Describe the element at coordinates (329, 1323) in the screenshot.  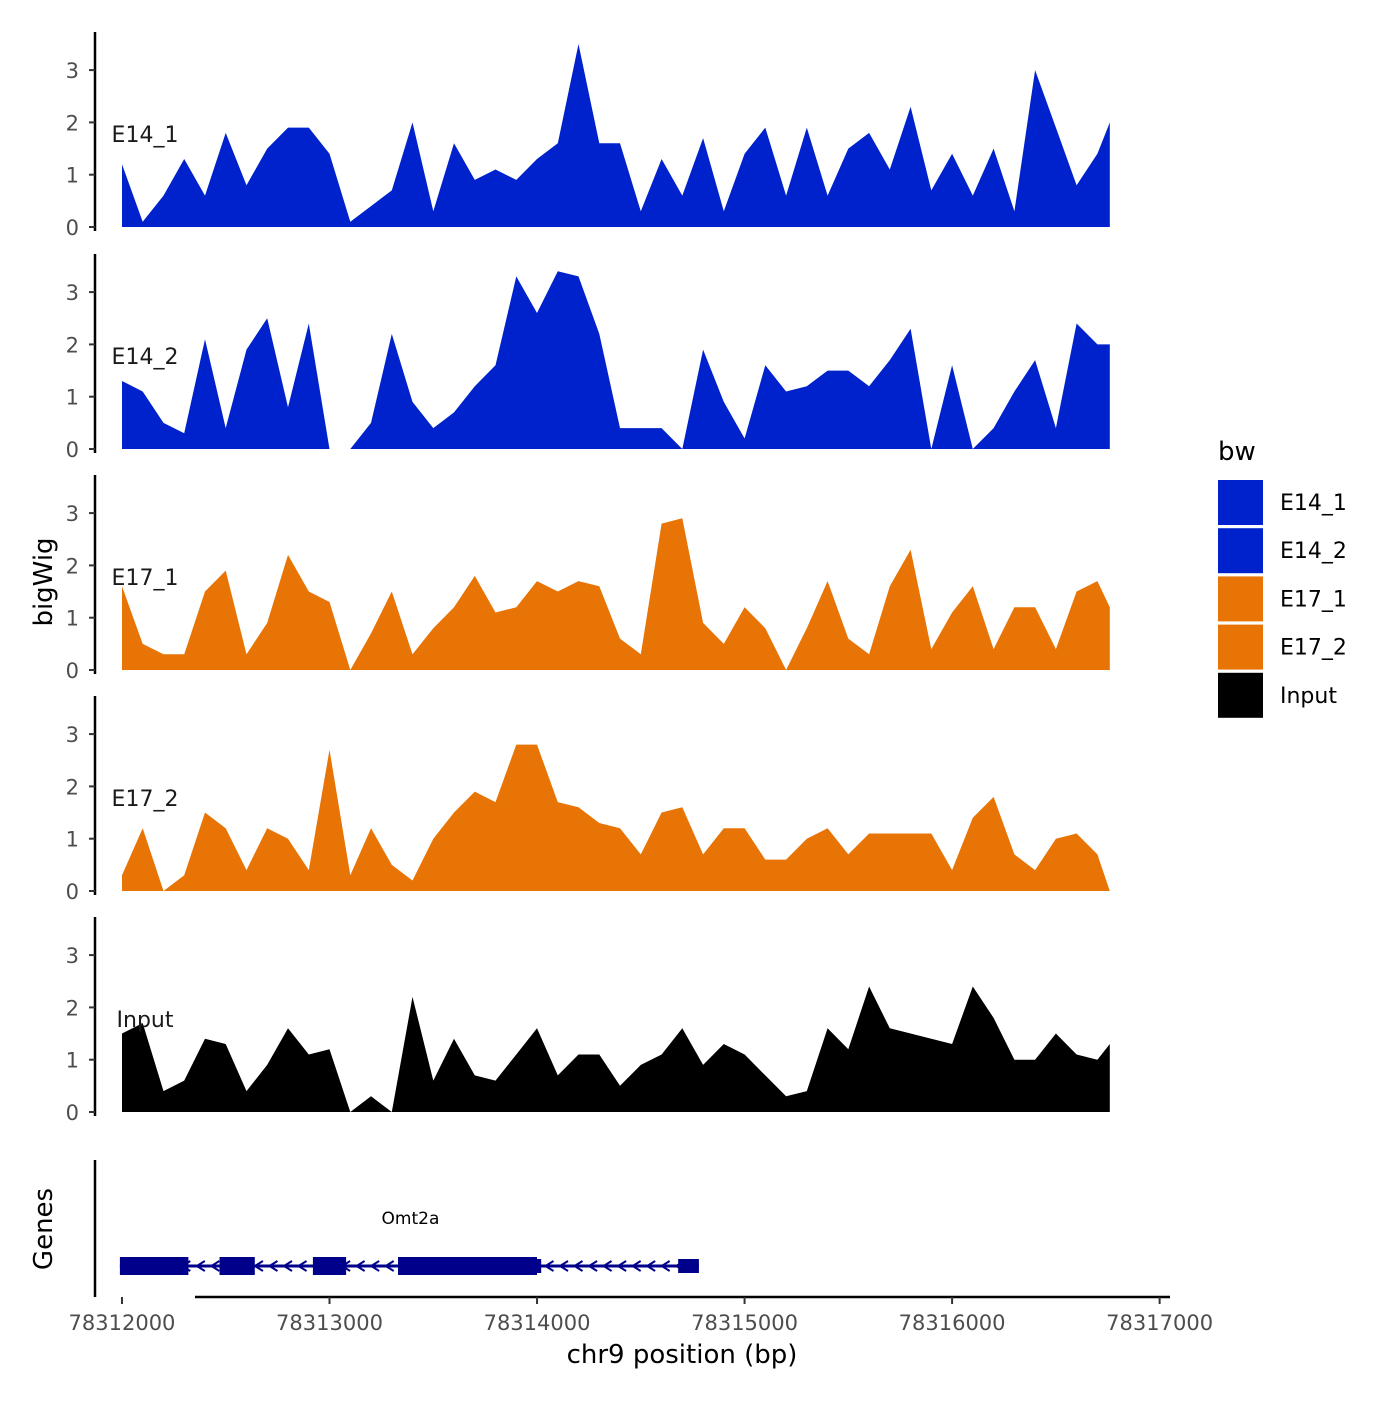
I see `x-tick-label-1: 78313000` at that location.